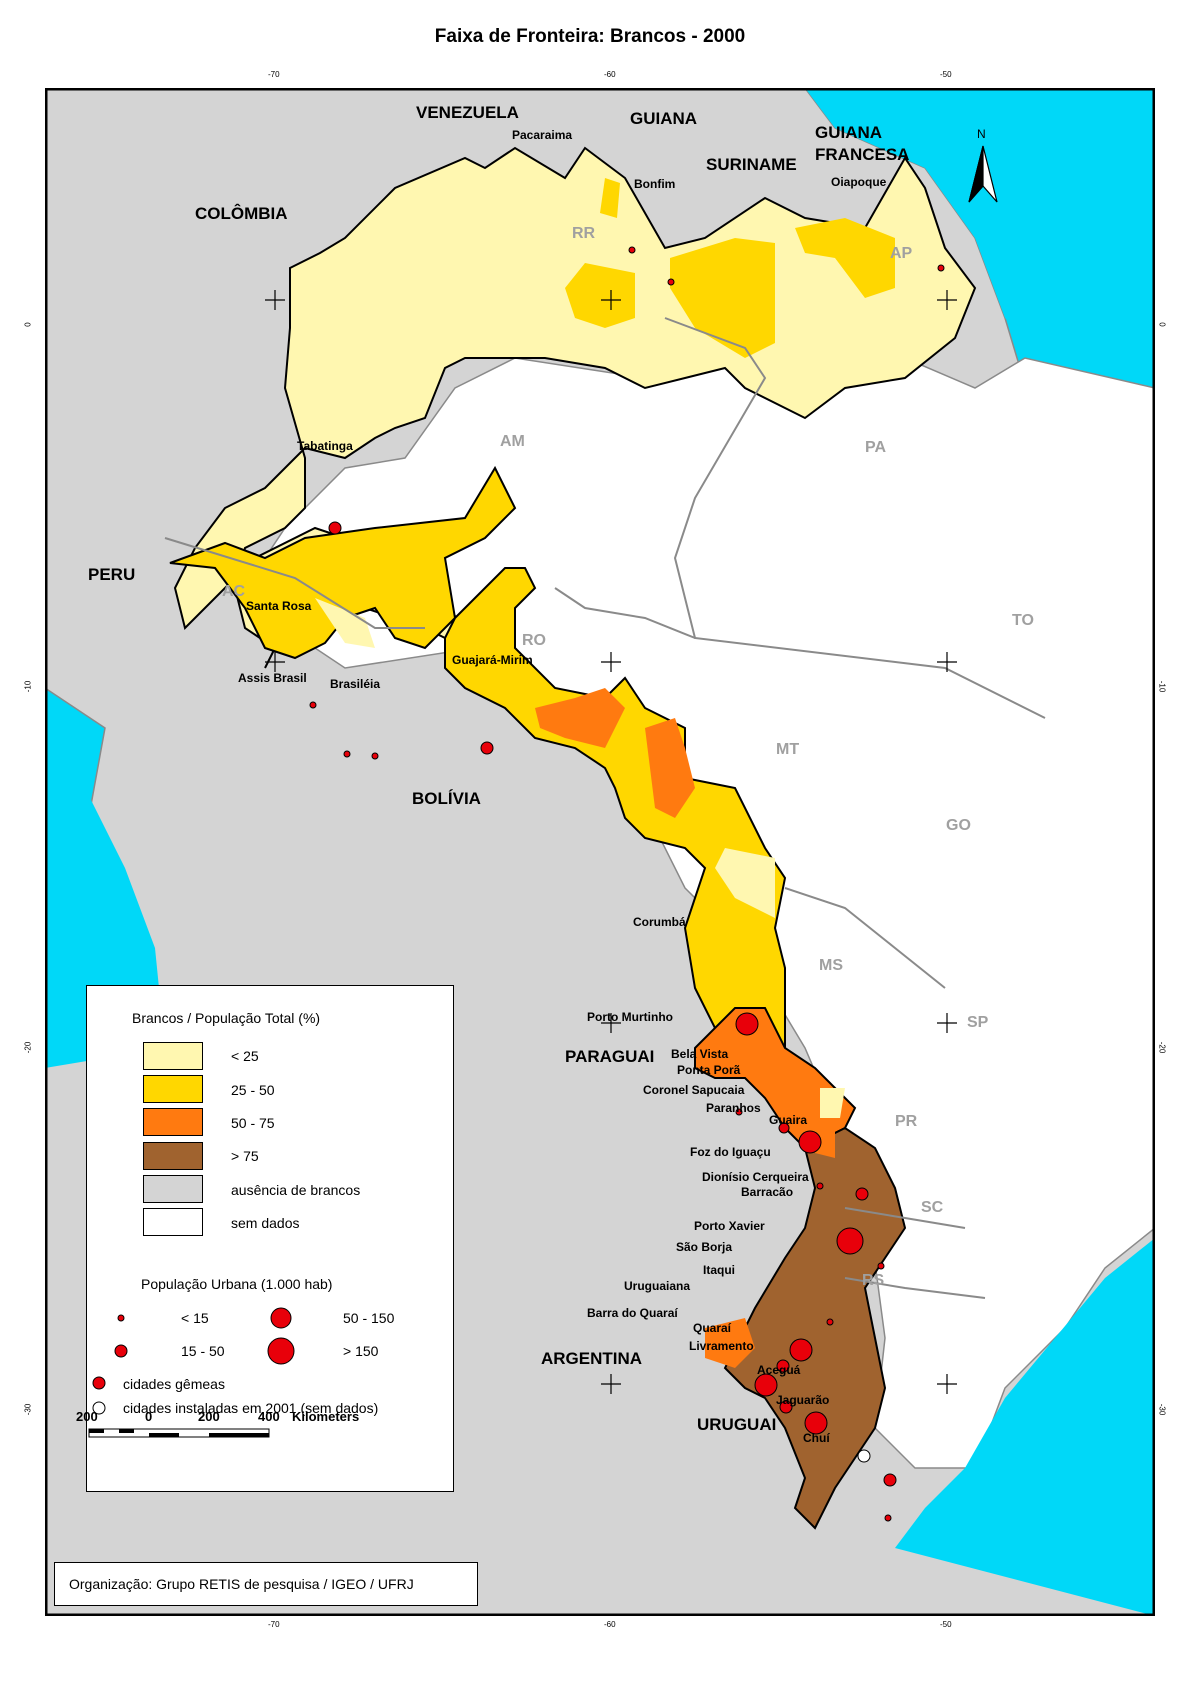 Image resolution: width=1190 pixels, height=1683 pixels. I want to click on country-label-venezuela: VENEZUELA, so click(467, 112).